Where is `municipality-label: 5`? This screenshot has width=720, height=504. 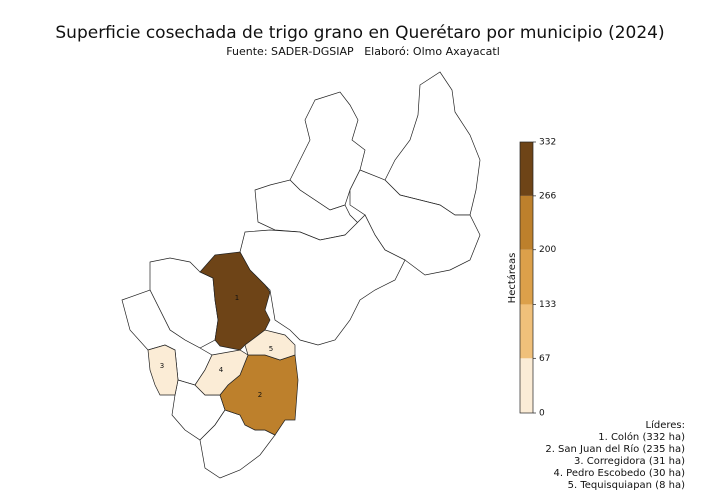
municipality-label: 5 is located at coordinates (271, 349).